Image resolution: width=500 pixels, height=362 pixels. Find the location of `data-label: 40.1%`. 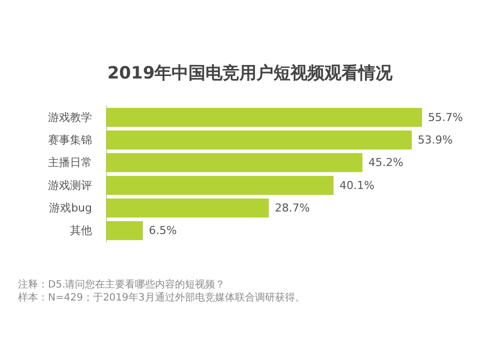

data-label: 40.1% is located at coordinates (356, 185).